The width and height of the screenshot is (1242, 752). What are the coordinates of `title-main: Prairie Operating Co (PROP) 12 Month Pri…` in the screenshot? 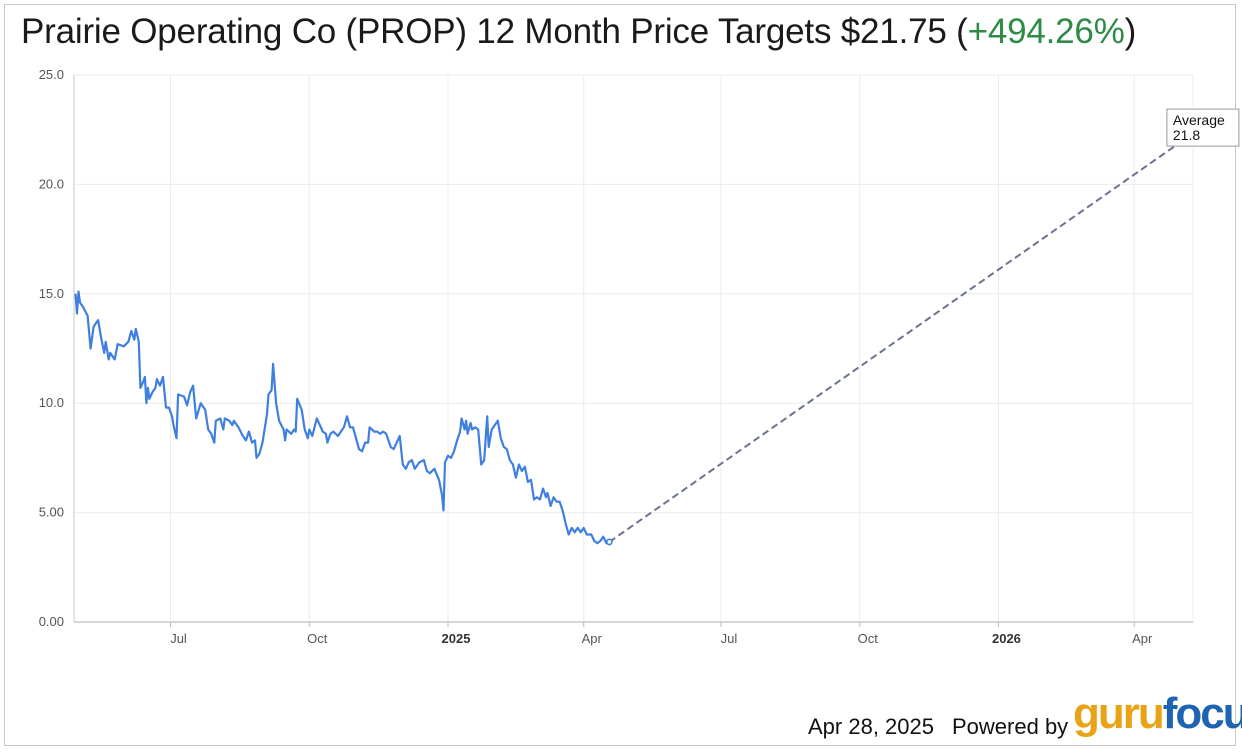 It's located at (494, 31).